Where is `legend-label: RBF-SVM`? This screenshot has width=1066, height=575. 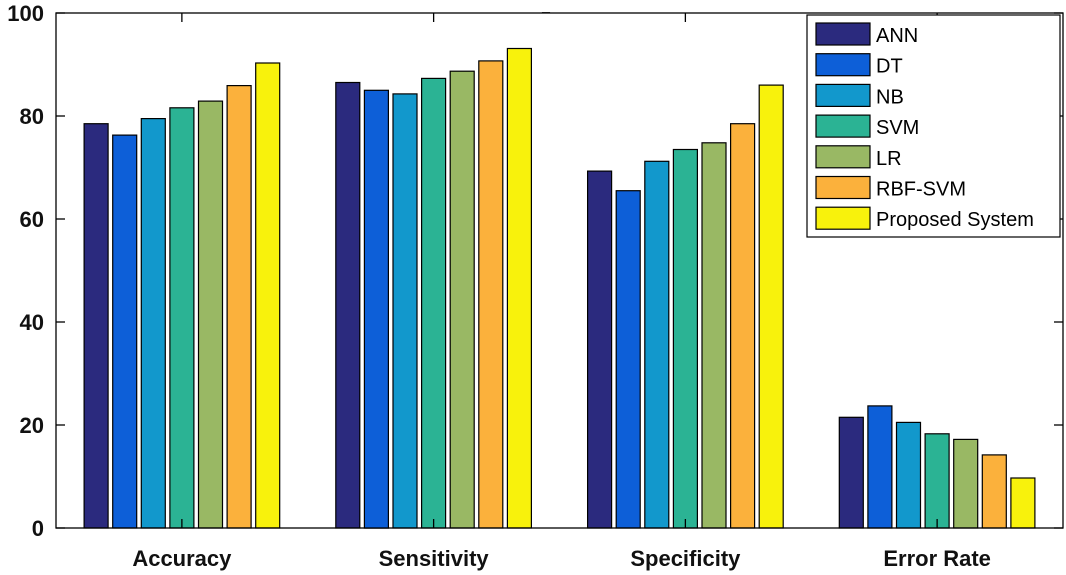 legend-label: RBF-SVM is located at coordinates (921, 190).